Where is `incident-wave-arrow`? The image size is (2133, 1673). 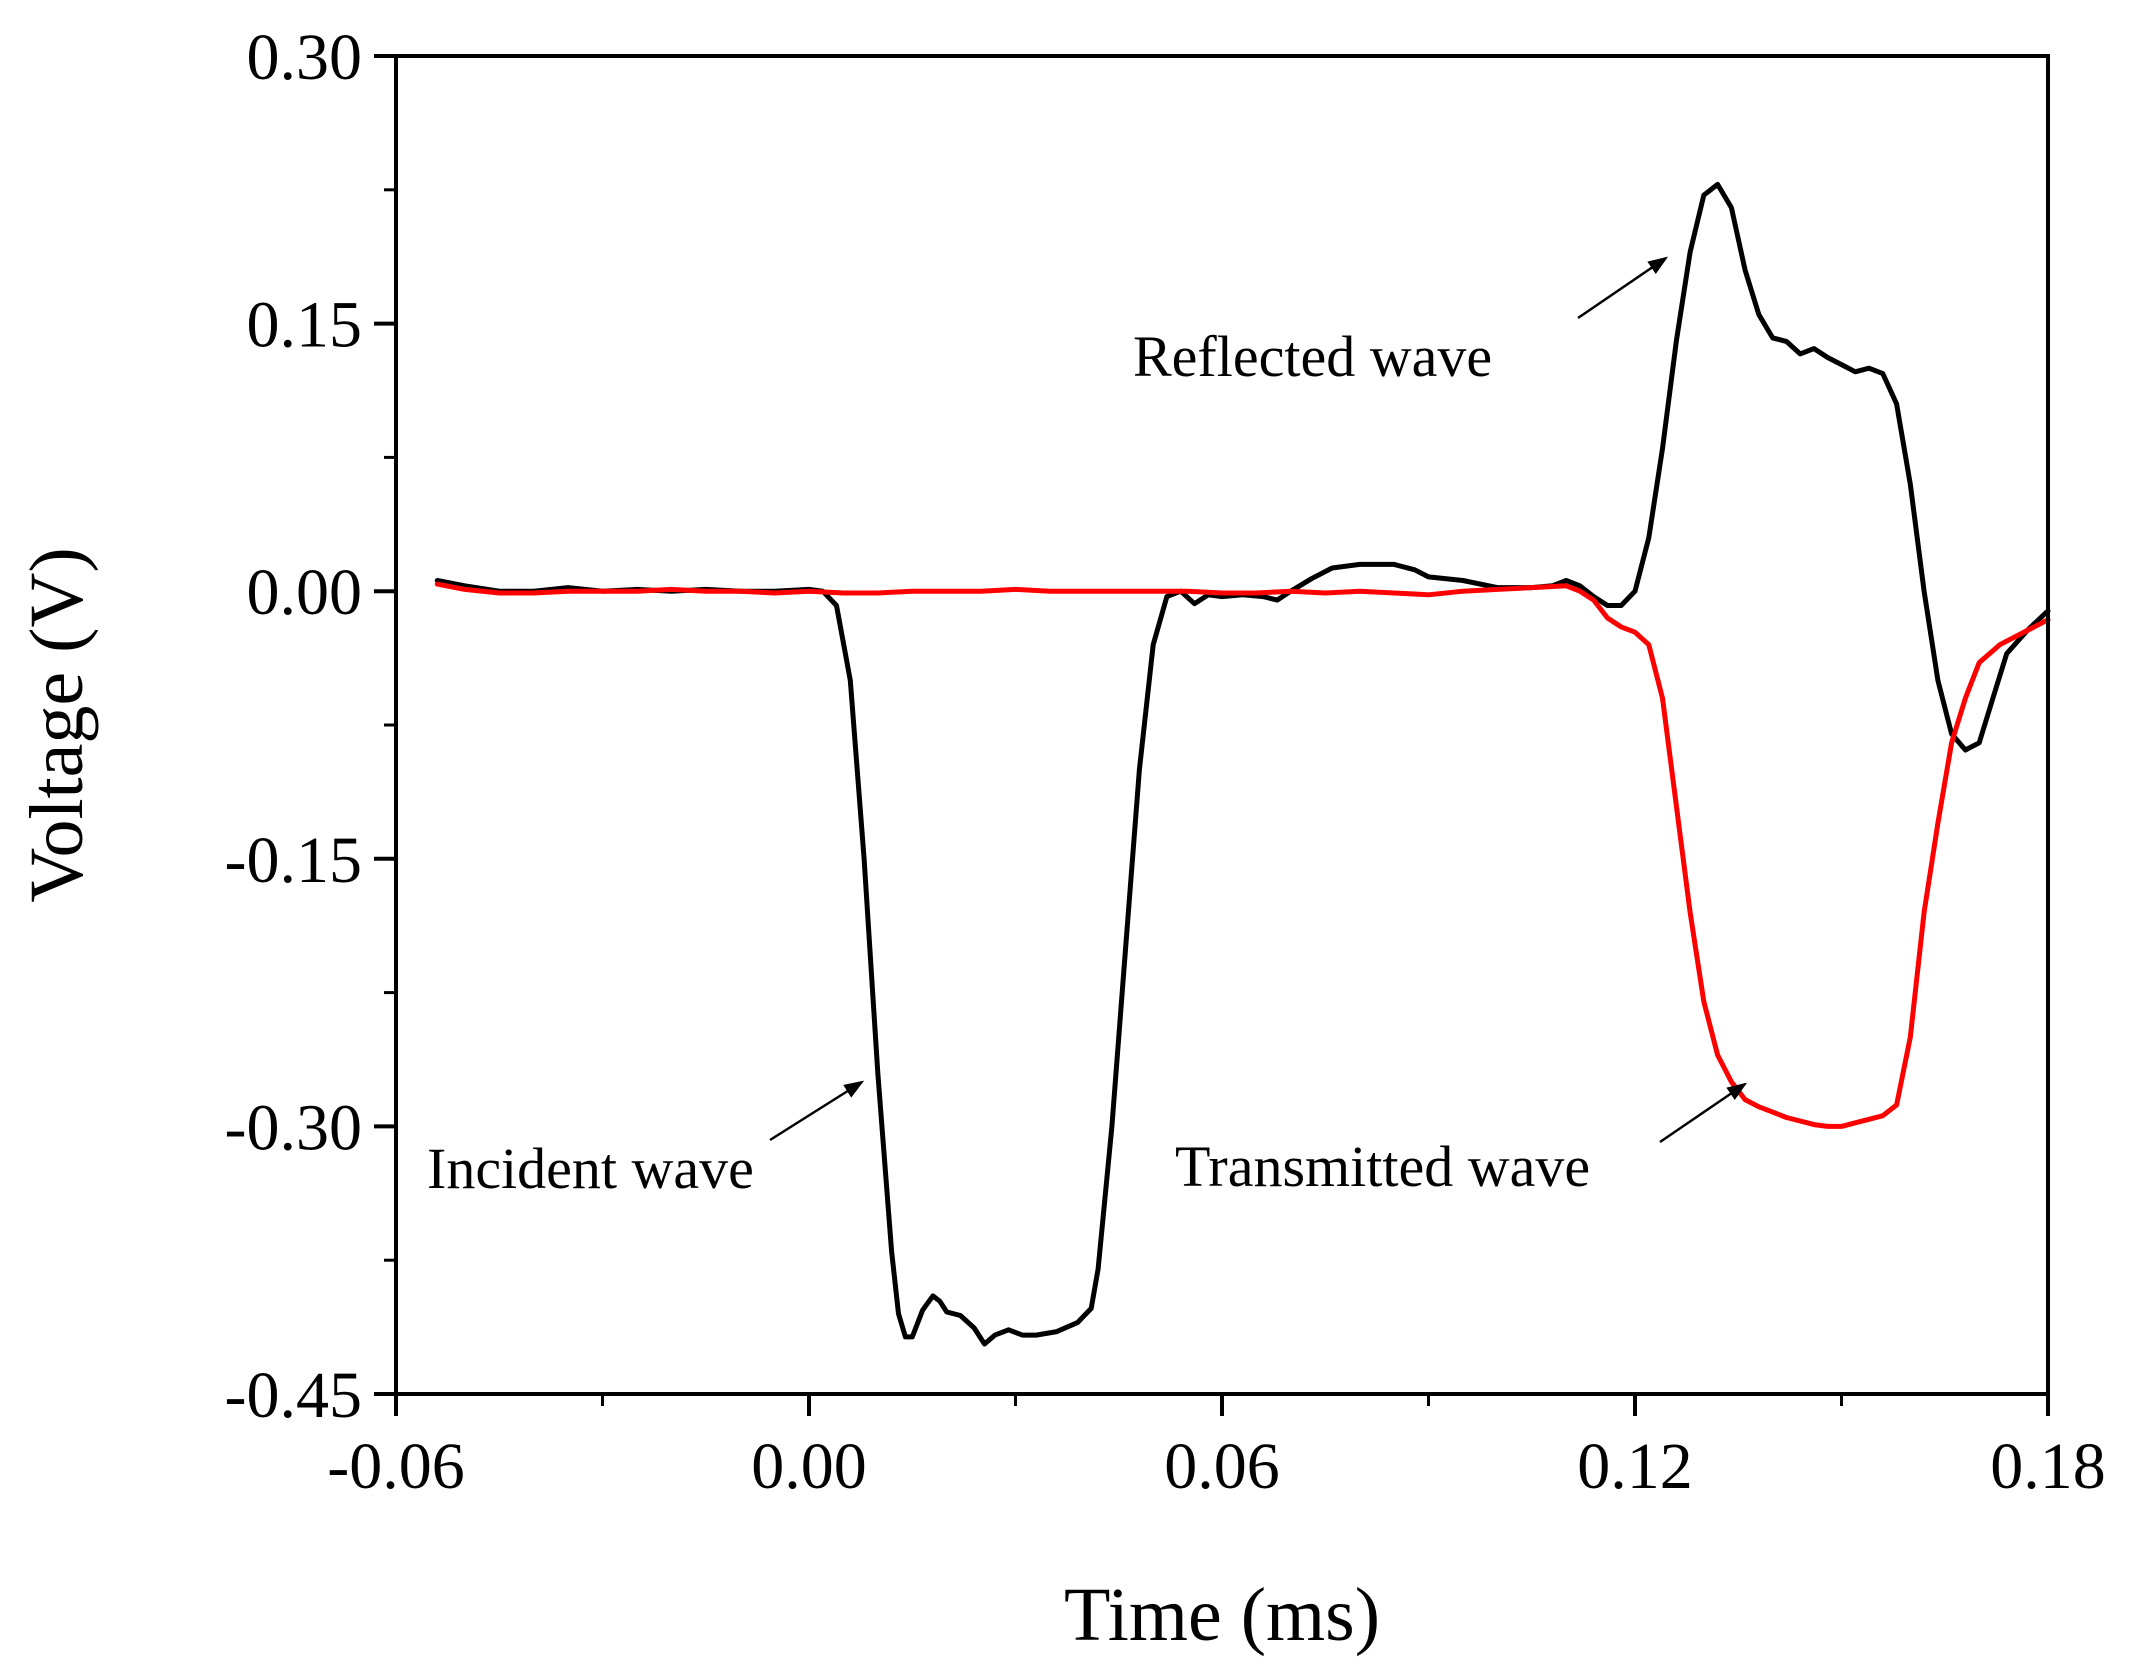 incident-wave-arrow is located at coordinates (817, 1111).